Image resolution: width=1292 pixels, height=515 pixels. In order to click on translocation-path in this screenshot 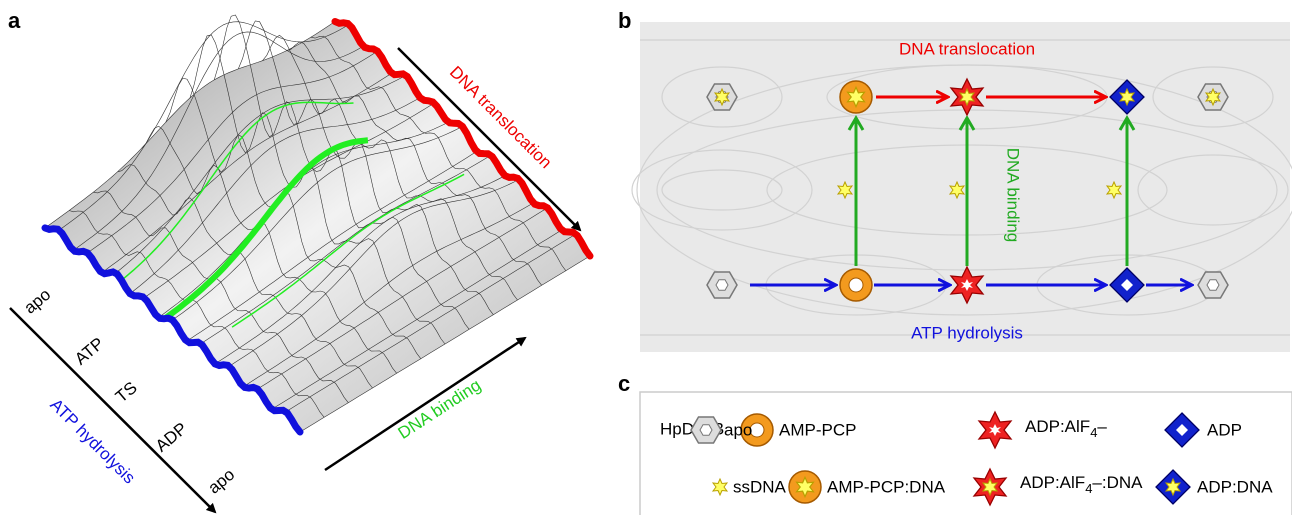, I will do `click(462, 139)`.